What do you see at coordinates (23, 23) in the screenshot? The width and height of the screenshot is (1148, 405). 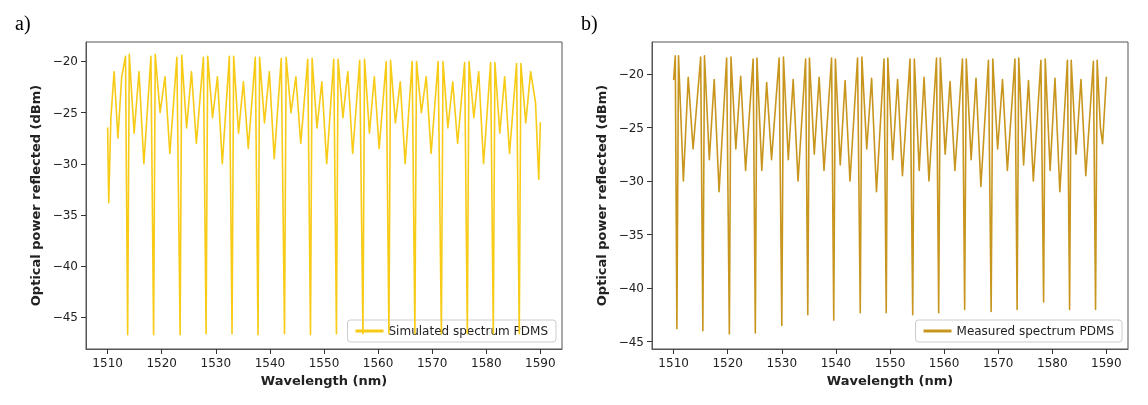 I see `chart-title: a)` at bounding box center [23, 23].